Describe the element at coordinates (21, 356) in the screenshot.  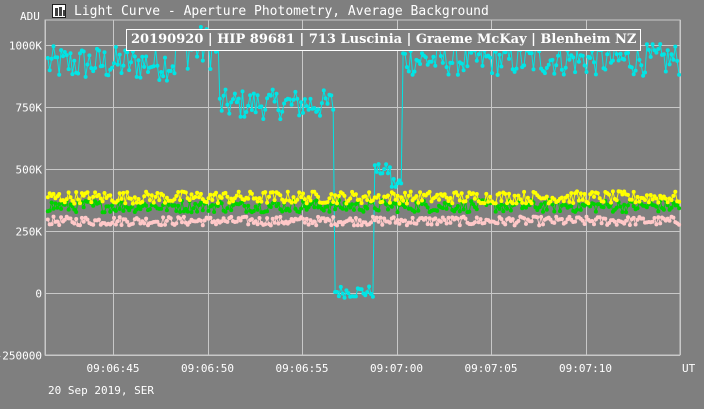
I see `y-tick-label: -250000` at that location.